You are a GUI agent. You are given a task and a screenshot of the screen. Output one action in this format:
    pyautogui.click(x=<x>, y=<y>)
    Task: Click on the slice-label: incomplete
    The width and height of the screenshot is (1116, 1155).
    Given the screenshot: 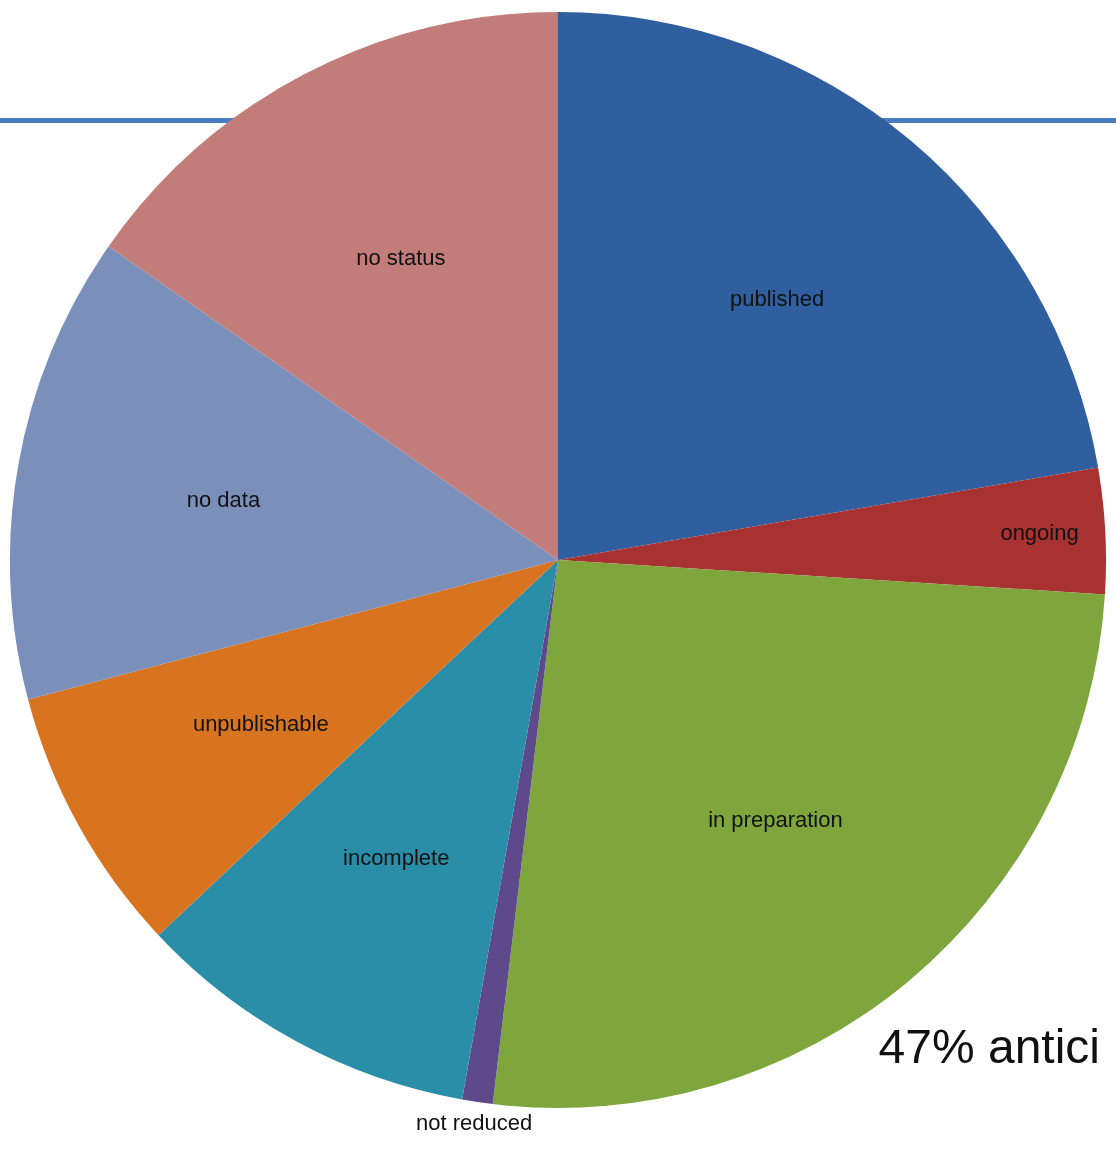 What is the action you would take?
    pyautogui.click(x=396, y=857)
    